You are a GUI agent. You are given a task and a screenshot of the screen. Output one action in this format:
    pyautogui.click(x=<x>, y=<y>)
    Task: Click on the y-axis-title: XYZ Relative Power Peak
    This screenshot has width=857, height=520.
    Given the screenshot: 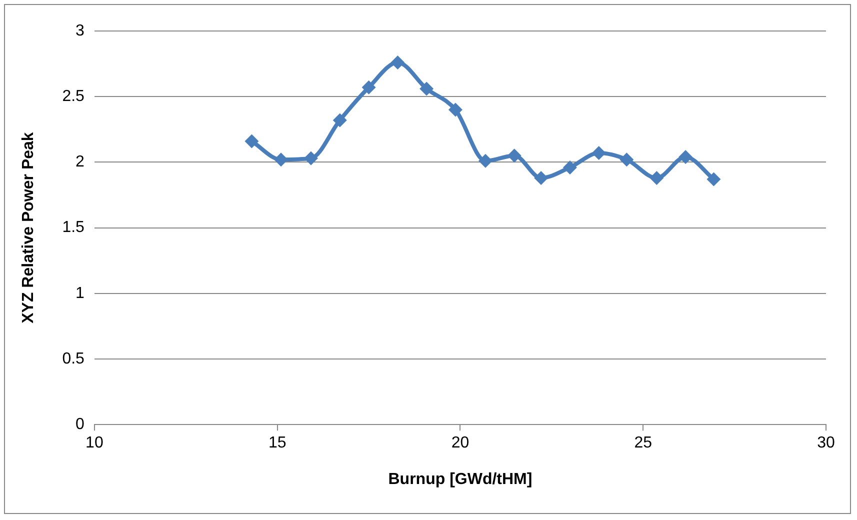 What is the action you would take?
    pyautogui.click(x=29, y=228)
    